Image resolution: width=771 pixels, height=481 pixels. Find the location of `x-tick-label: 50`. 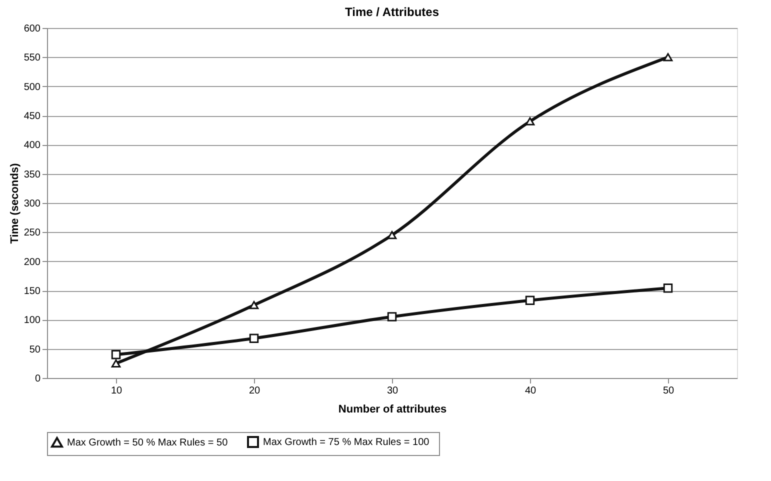

x-tick-label: 50 is located at coordinates (668, 391).